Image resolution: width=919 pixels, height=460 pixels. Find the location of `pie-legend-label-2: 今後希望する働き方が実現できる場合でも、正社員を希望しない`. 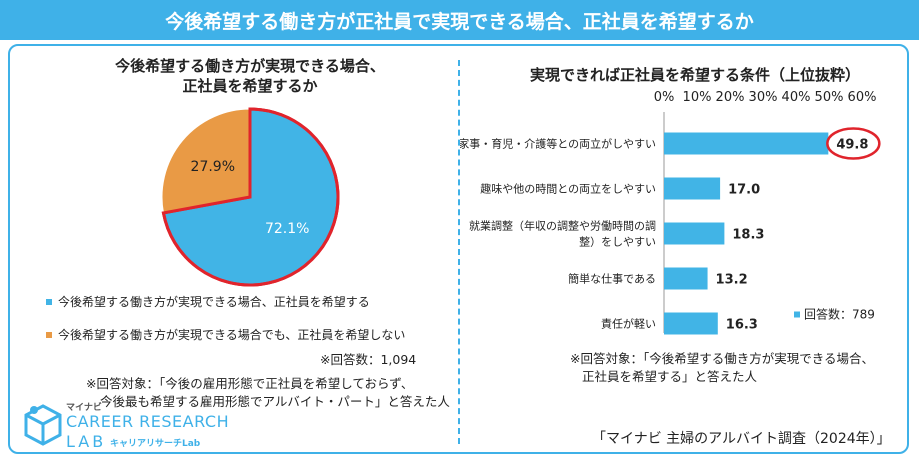

pie-legend-label-2: 今後希望する働き方が実現できる場合でも、正社員を希望しない is located at coordinates (232, 335).